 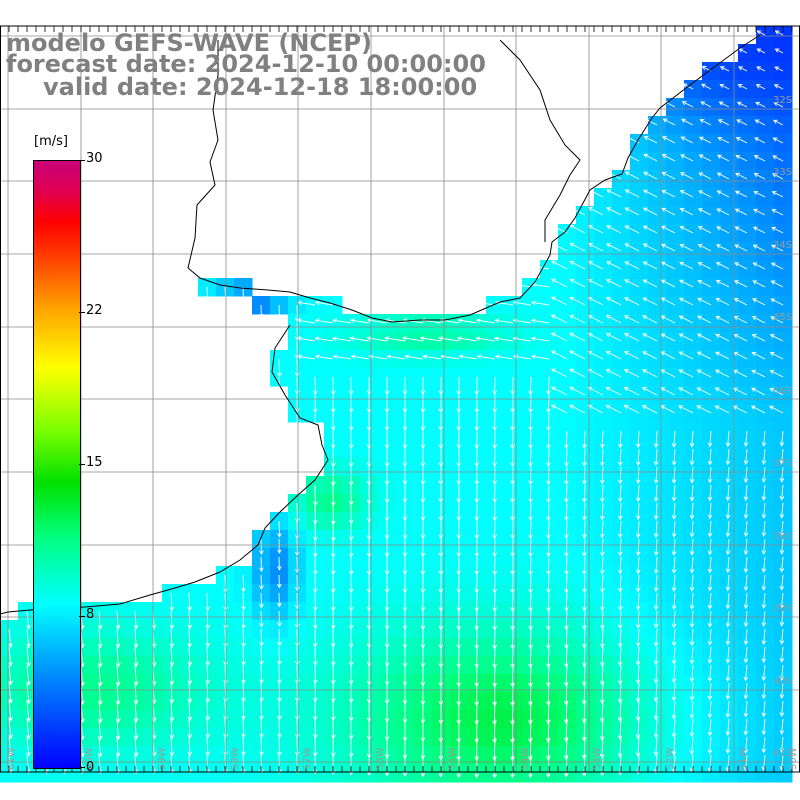 What do you see at coordinates (82, 767) in the screenshot?
I see `colorbar-tick-mark` at bounding box center [82, 767].